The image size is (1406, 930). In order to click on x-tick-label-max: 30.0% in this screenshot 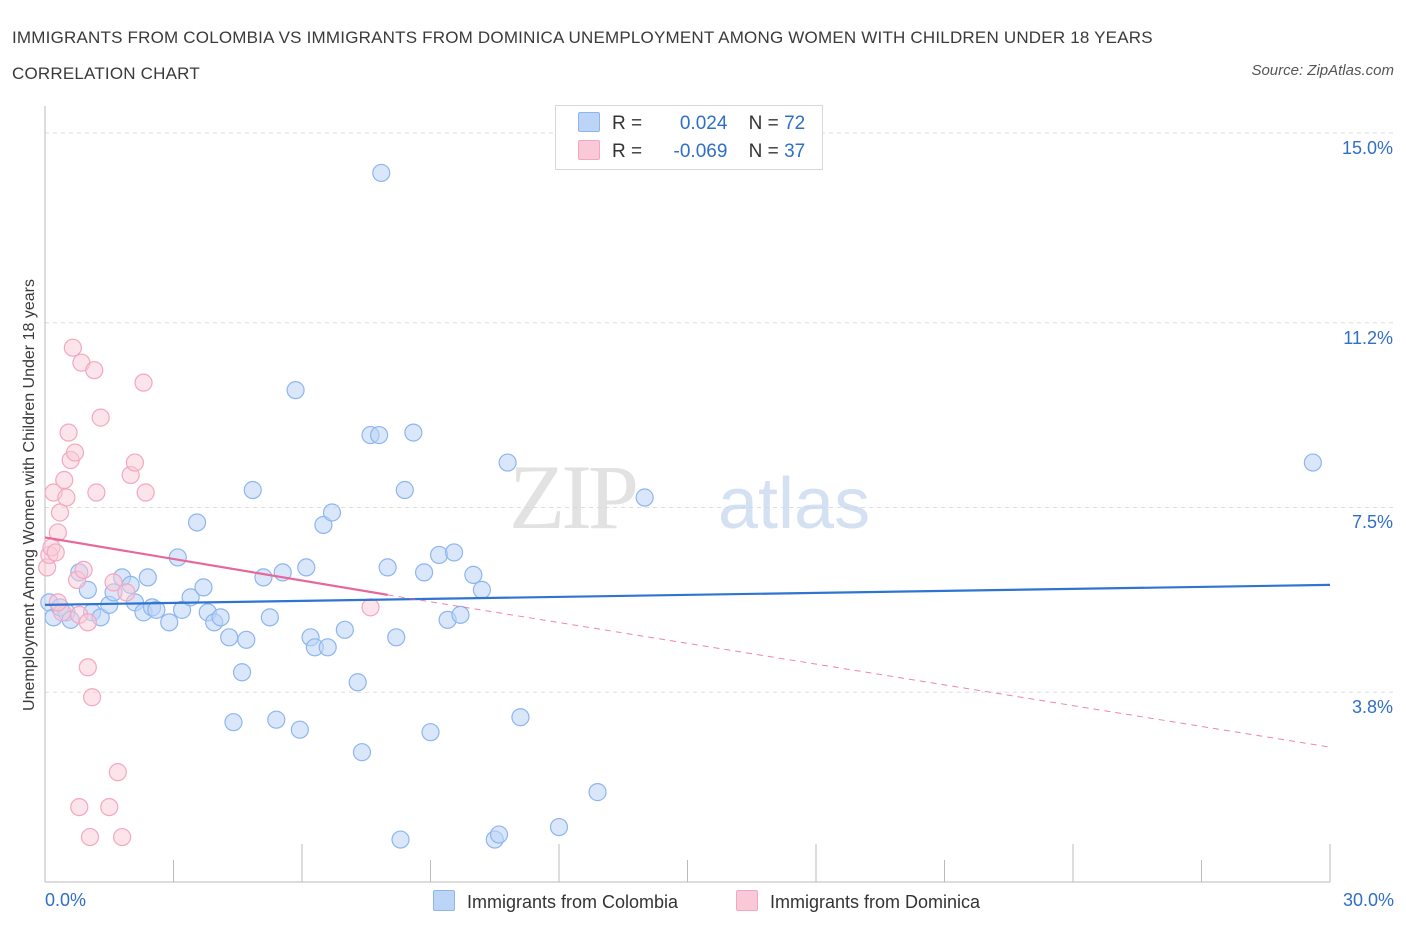, I will do `click(1368, 900)`.